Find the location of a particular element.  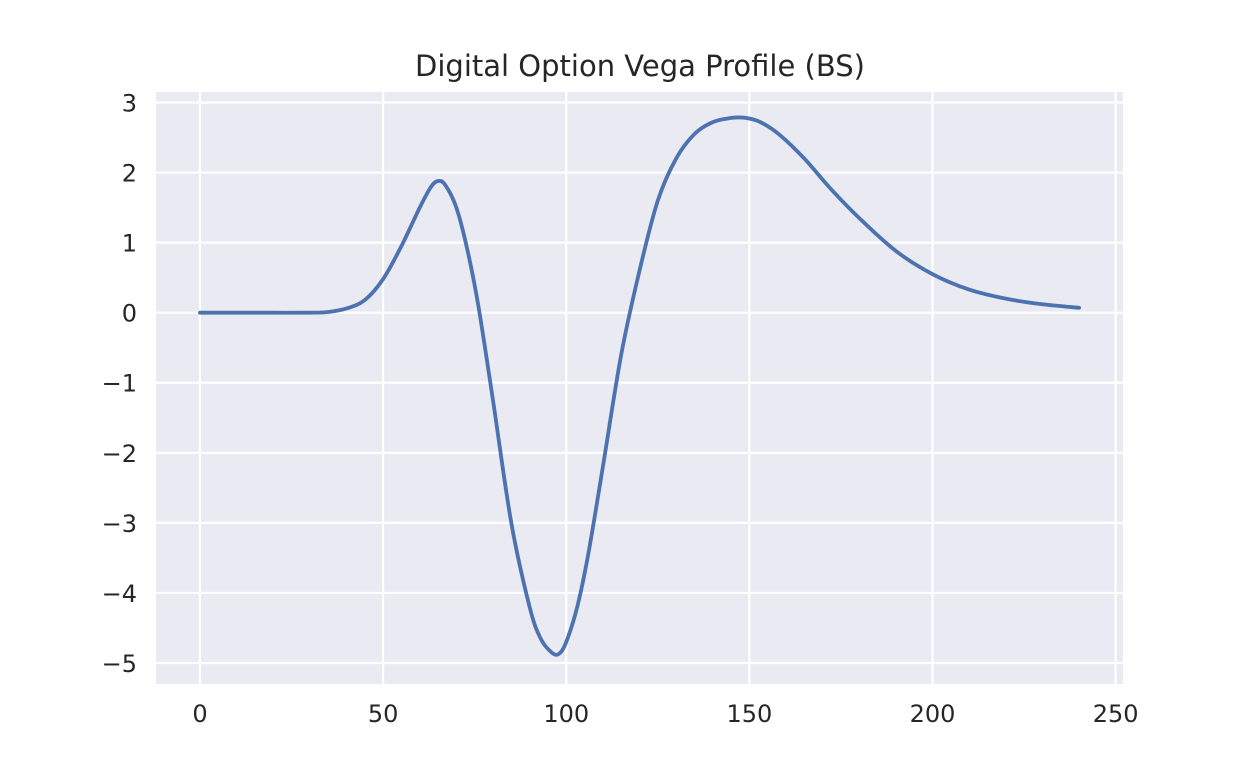

y-tick-labels: 3 2 1 0 −1 −2 −3 −4 −5 is located at coordinates (119, 384).